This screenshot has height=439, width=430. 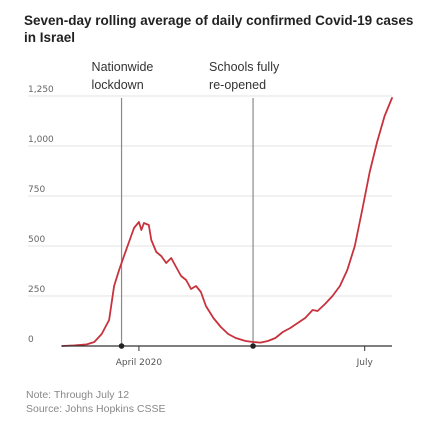 What do you see at coordinates (96, 409) in the screenshot?
I see `source-text: Source: Johns Hopkins CSSE` at bounding box center [96, 409].